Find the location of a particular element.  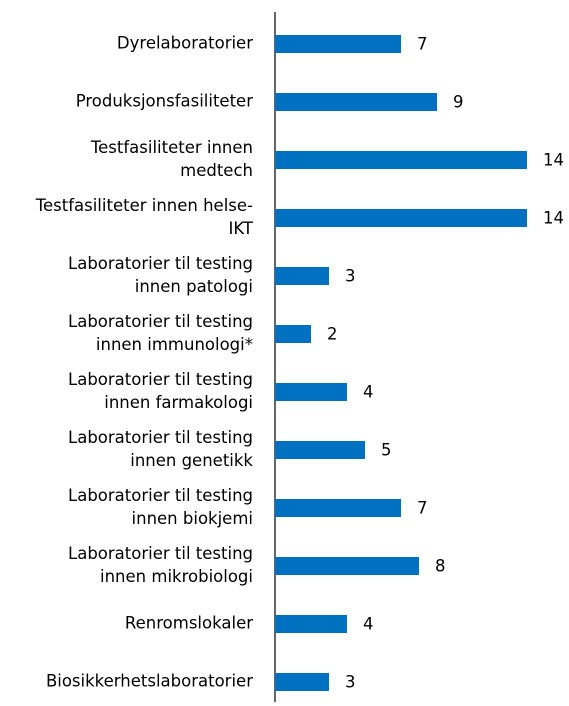

value-label: 2 is located at coordinates (332, 334).